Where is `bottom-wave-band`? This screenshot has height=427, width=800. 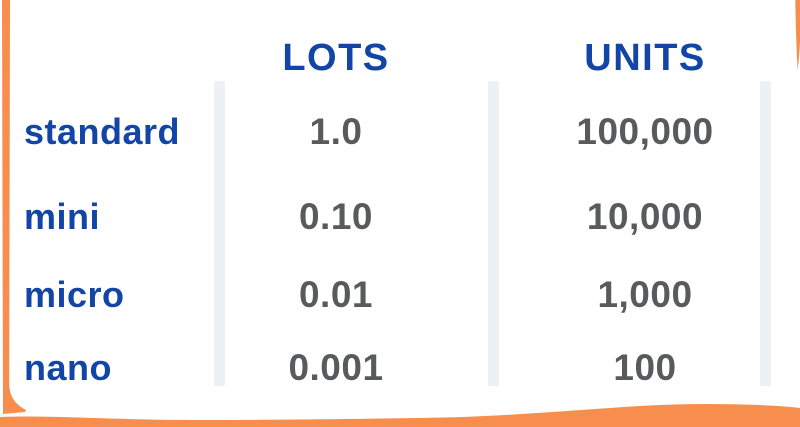 bottom-wave-band is located at coordinates (400, 415).